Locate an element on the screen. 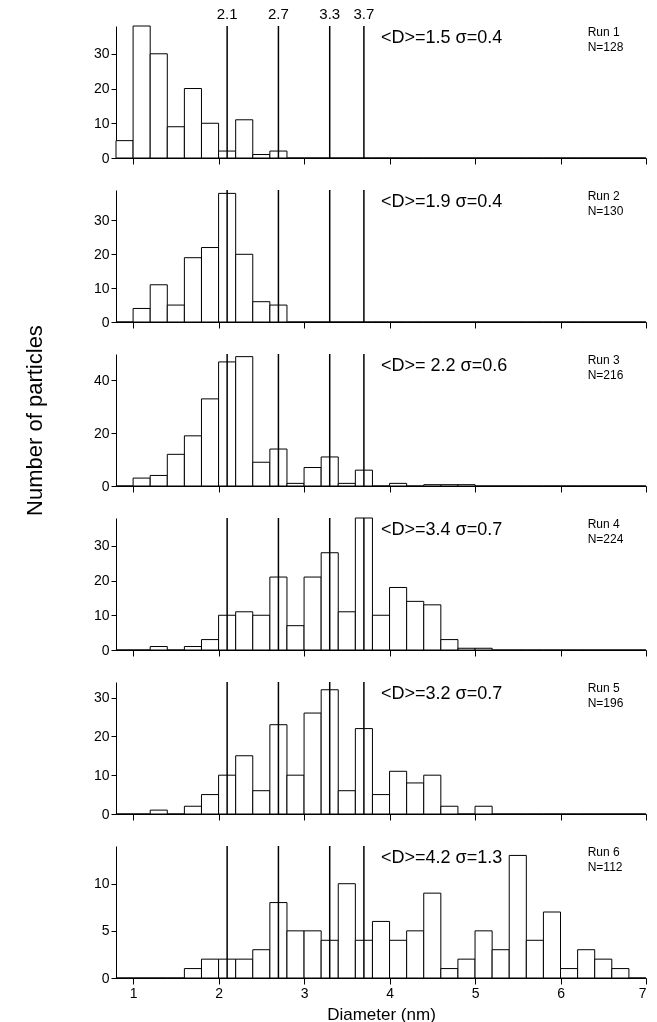  y-tick-label: 5 is located at coordinates (105, 930).